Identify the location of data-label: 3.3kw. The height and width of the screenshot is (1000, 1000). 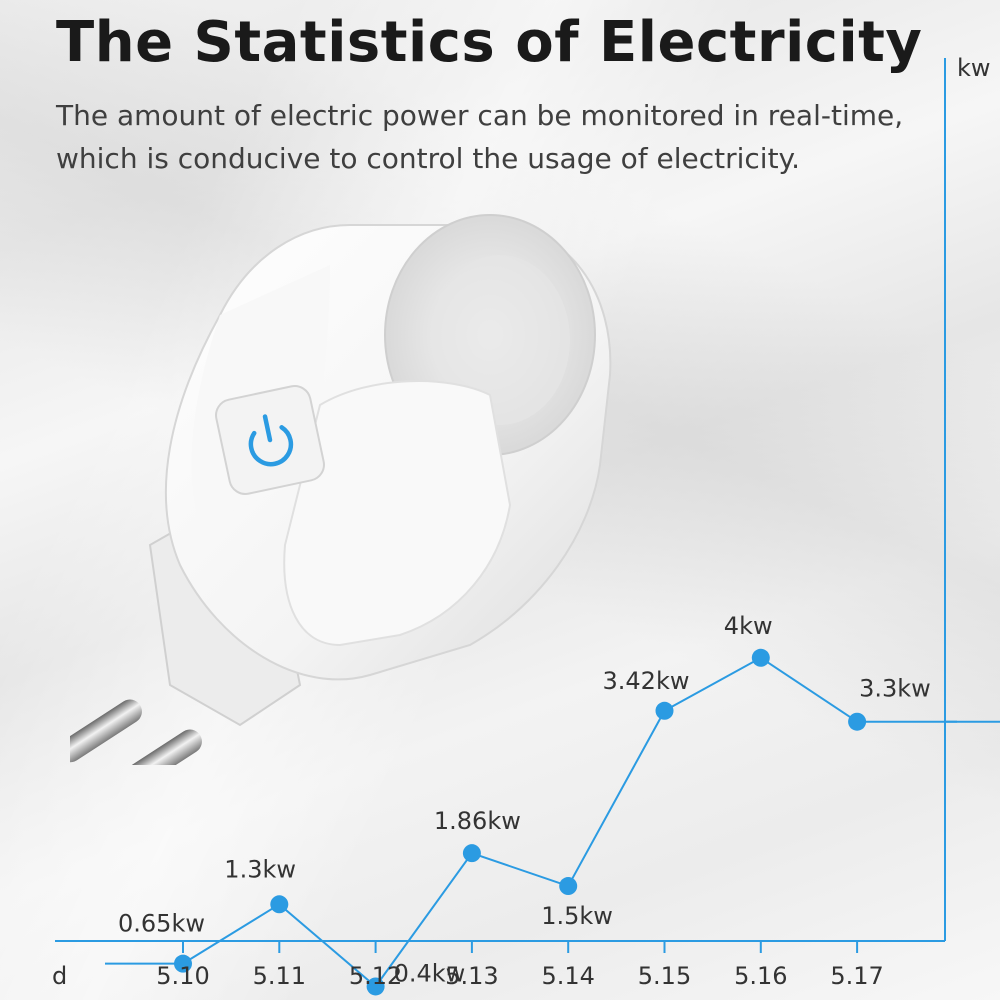
(895, 689).